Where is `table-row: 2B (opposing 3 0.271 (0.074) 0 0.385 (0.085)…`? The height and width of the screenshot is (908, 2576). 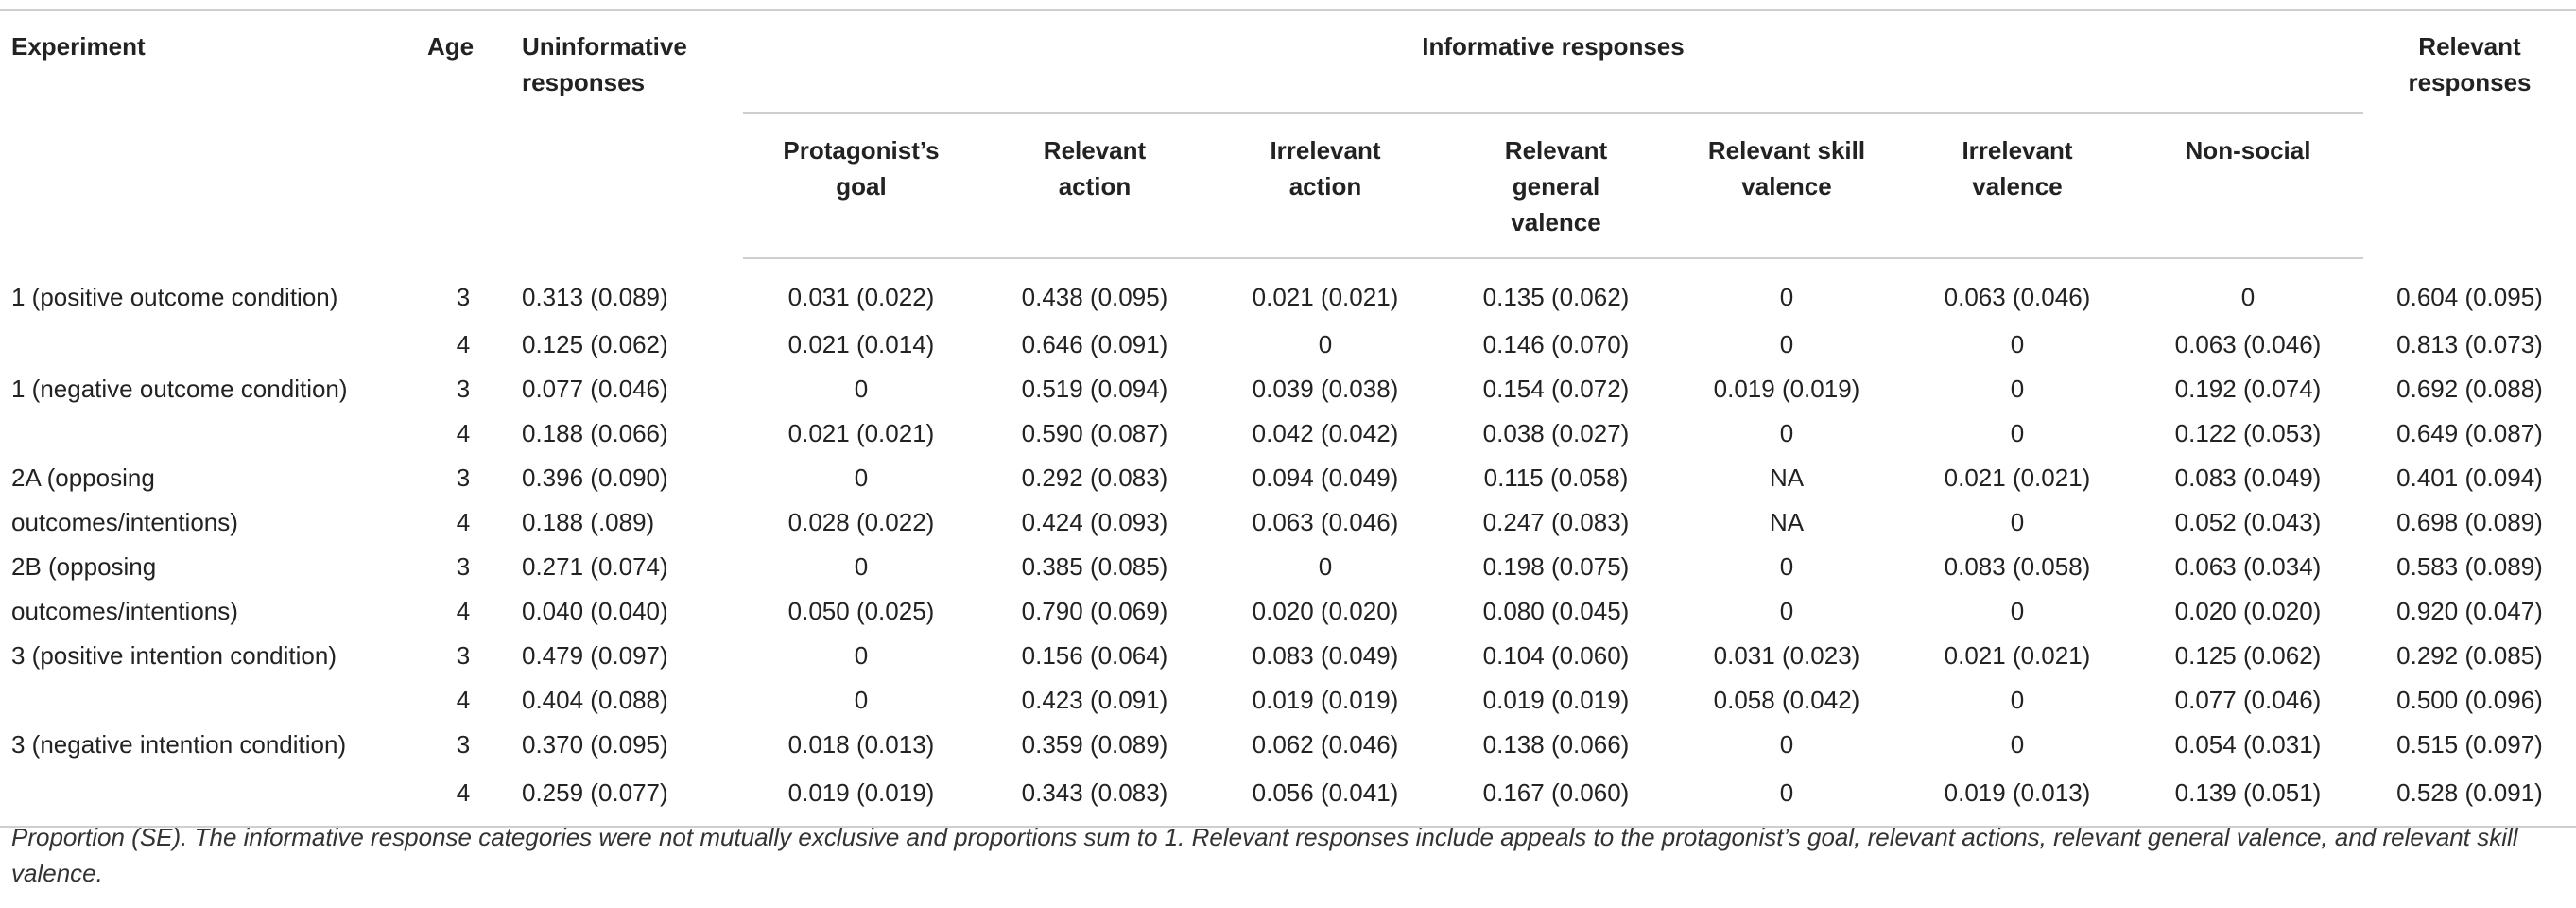 table-row: 2B (opposing 3 0.271 (0.074) 0 0.385 (0.085)… is located at coordinates (1288, 566).